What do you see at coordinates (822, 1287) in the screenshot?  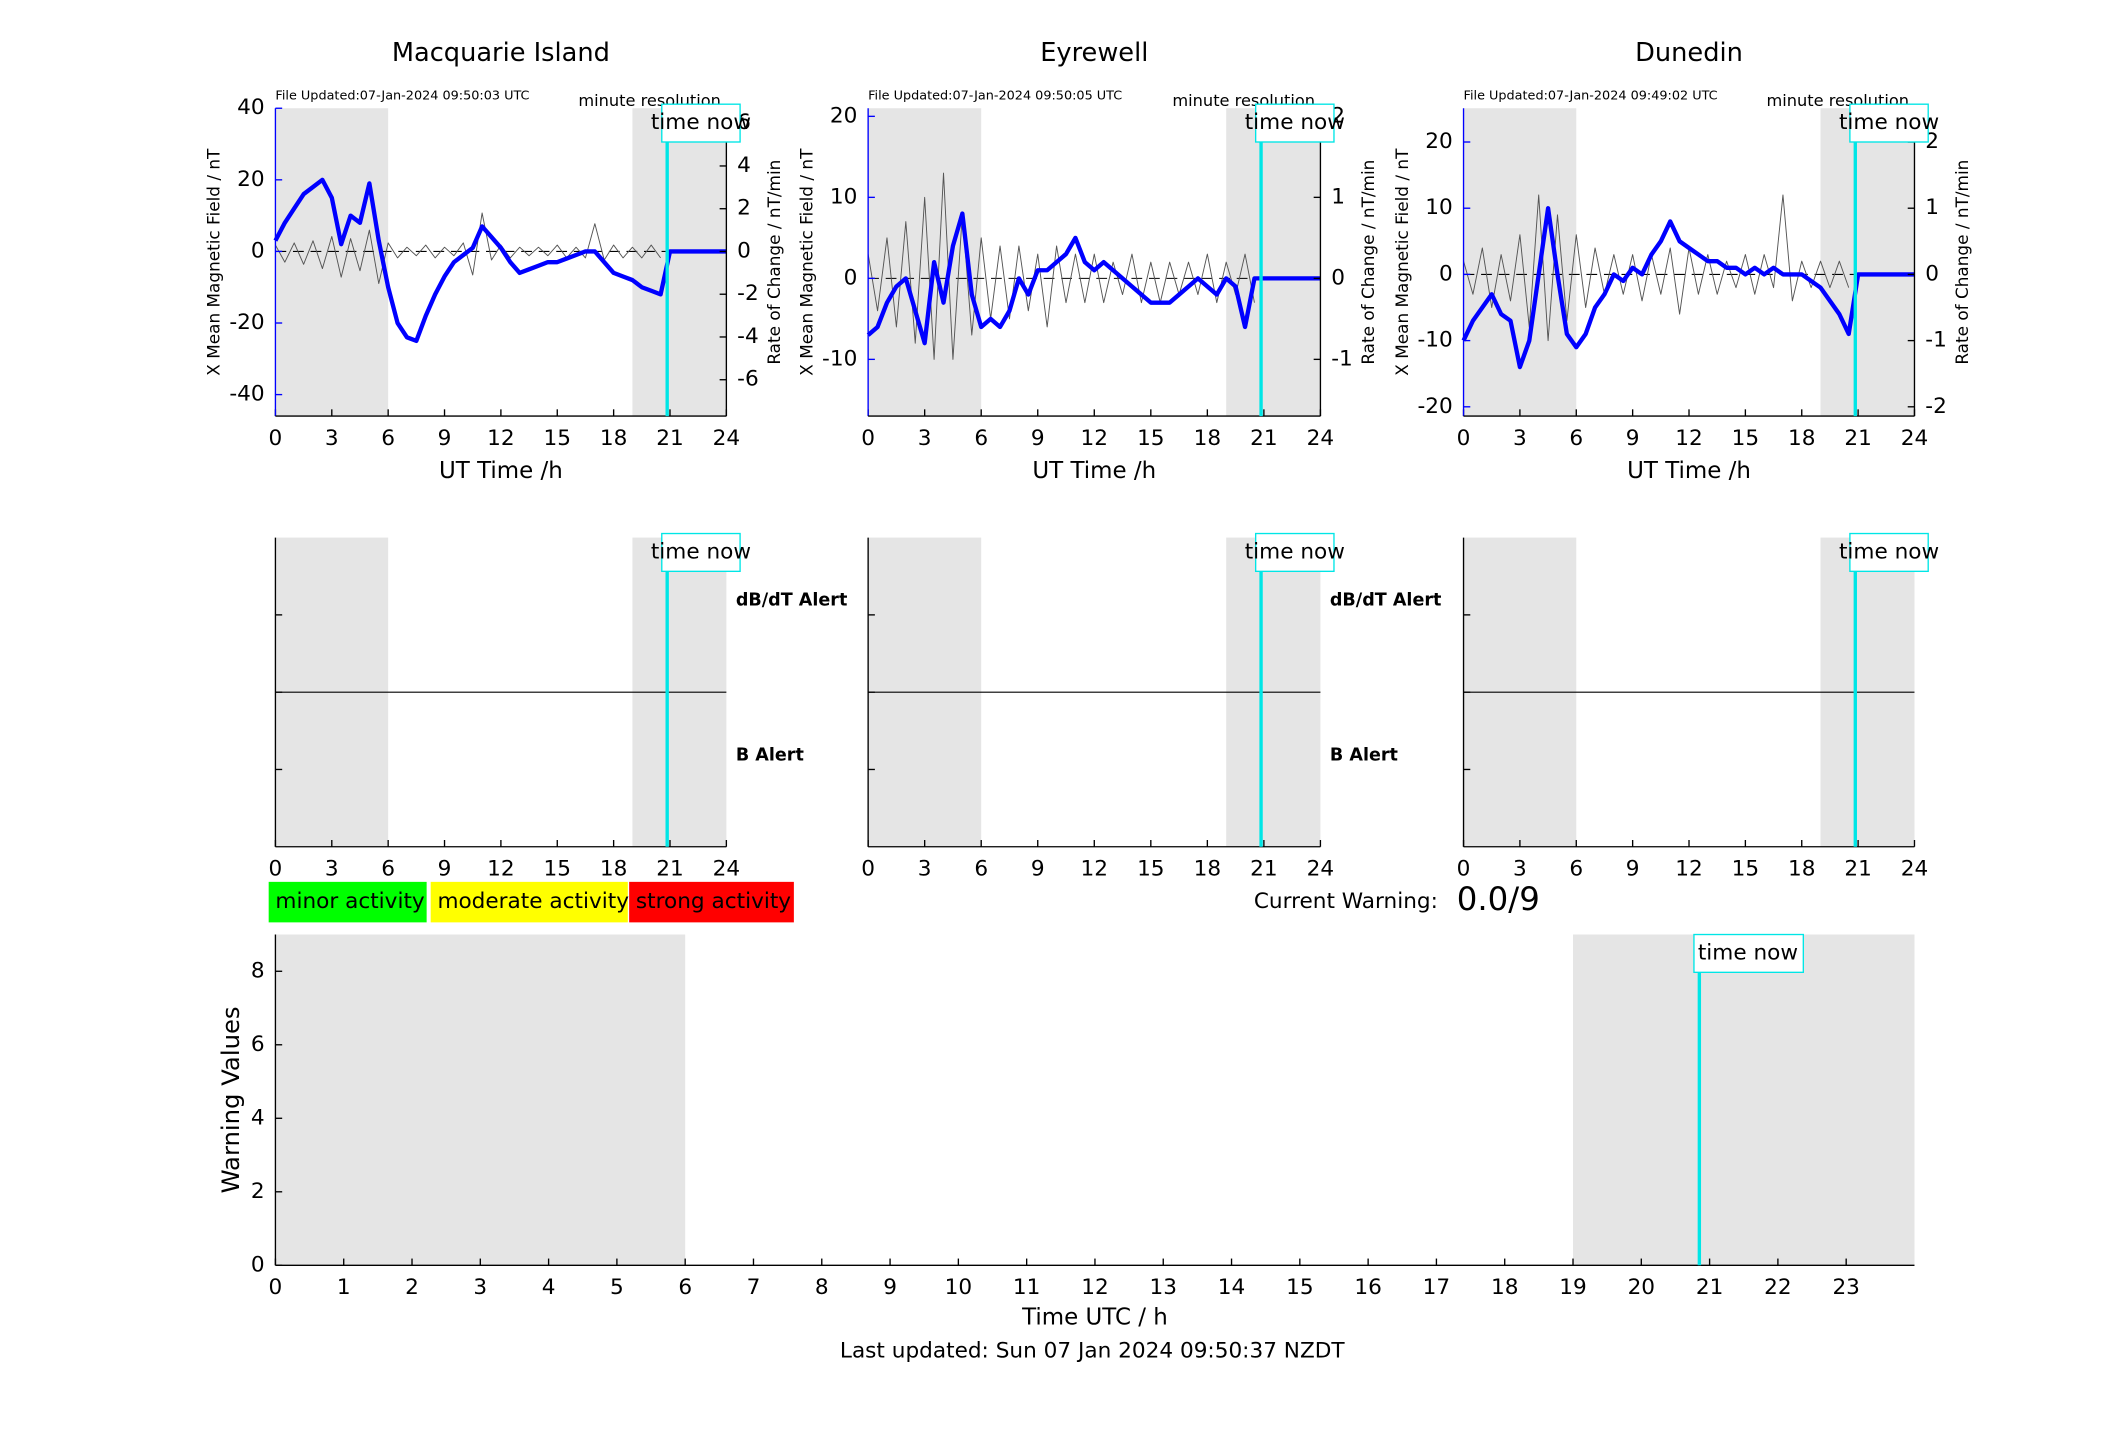 I see `x-tick-label: 8` at bounding box center [822, 1287].